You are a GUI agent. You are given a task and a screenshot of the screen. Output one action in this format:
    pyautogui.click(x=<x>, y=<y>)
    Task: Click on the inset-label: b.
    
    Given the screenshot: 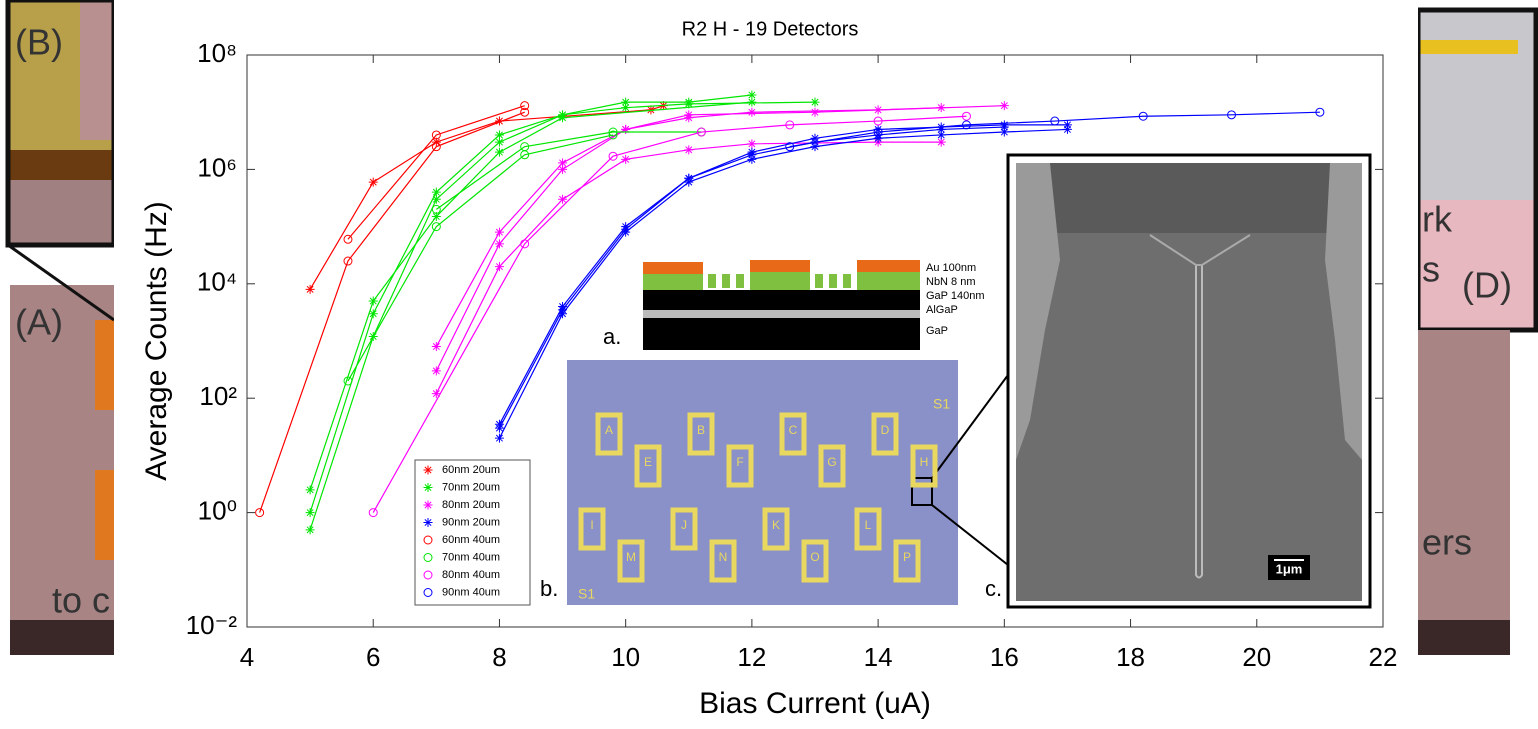 What is the action you would take?
    pyautogui.click(x=549, y=588)
    